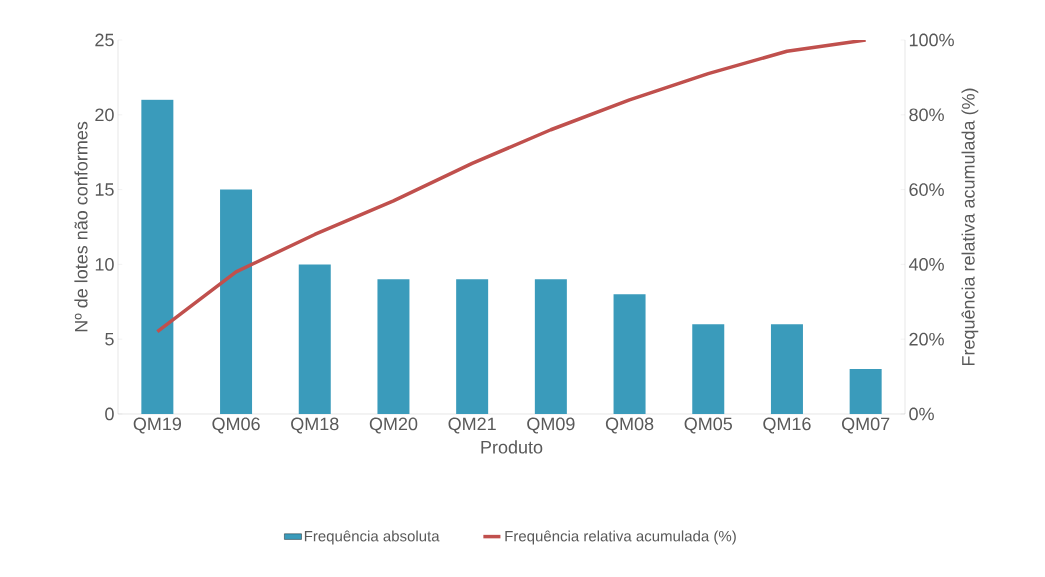 The image size is (1045, 577). I want to click on y2-tick-label: 100%, so click(931, 40).